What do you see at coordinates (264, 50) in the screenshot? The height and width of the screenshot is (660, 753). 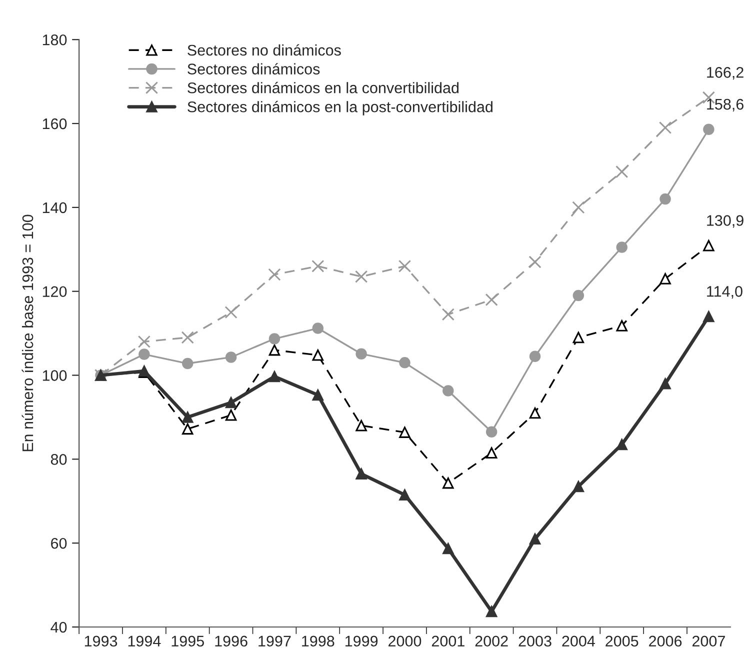 I see `legend-label: Sectores no dinámicos` at bounding box center [264, 50].